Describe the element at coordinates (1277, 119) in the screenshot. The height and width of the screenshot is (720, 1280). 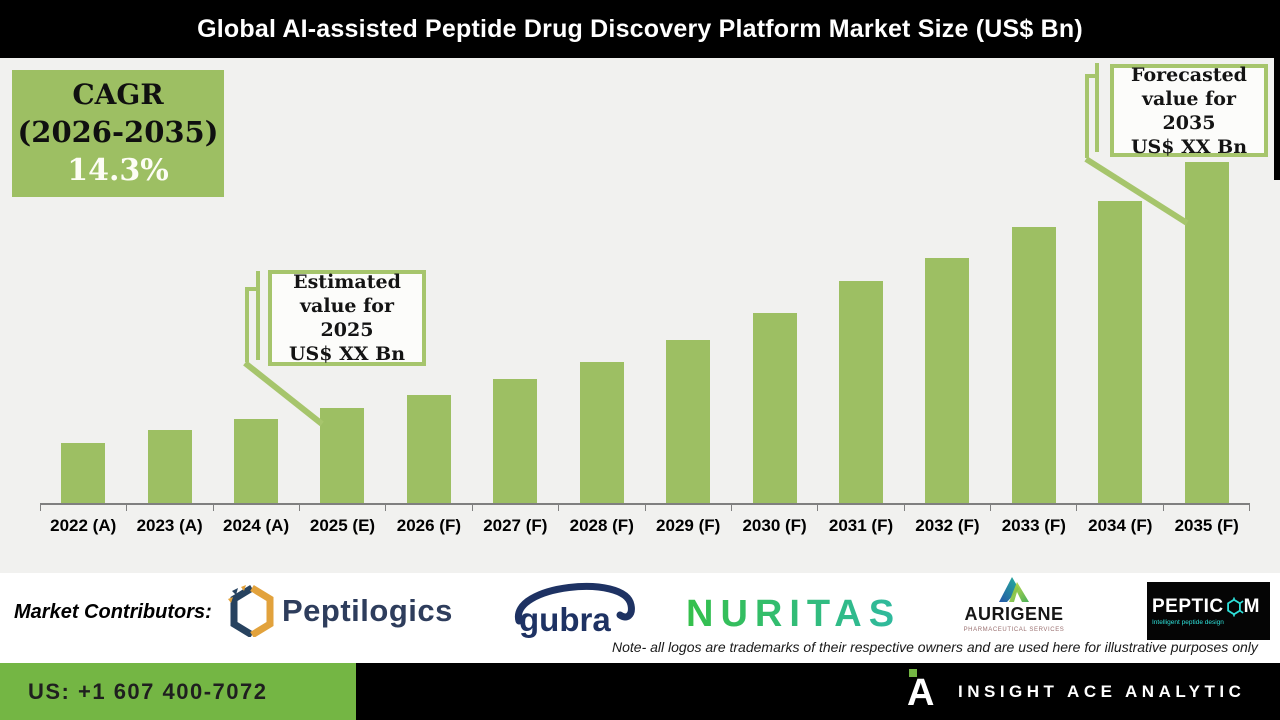
I see `right-edge-strip` at that location.